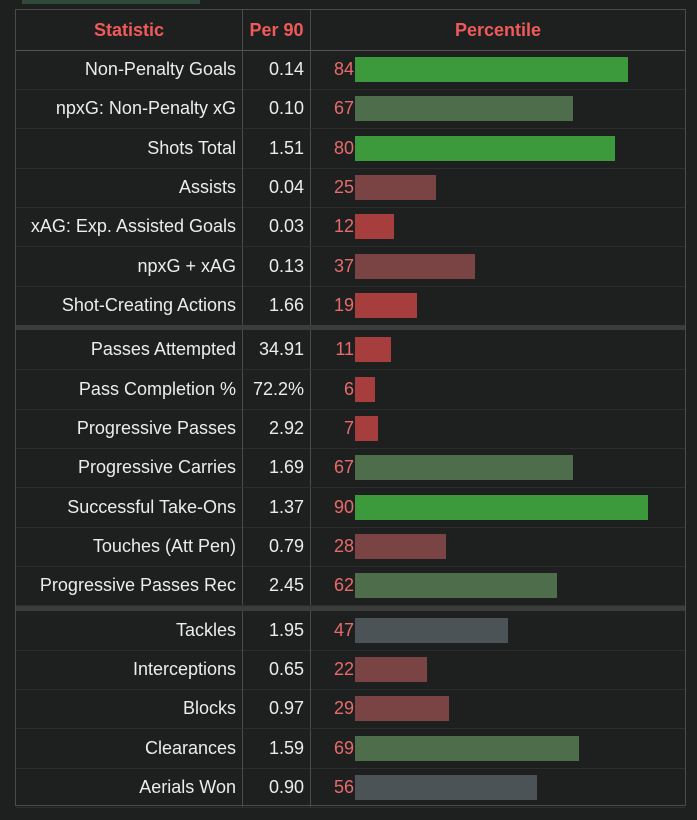 The height and width of the screenshot is (820, 697). I want to click on percentile-value: 84, so click(343, 69).